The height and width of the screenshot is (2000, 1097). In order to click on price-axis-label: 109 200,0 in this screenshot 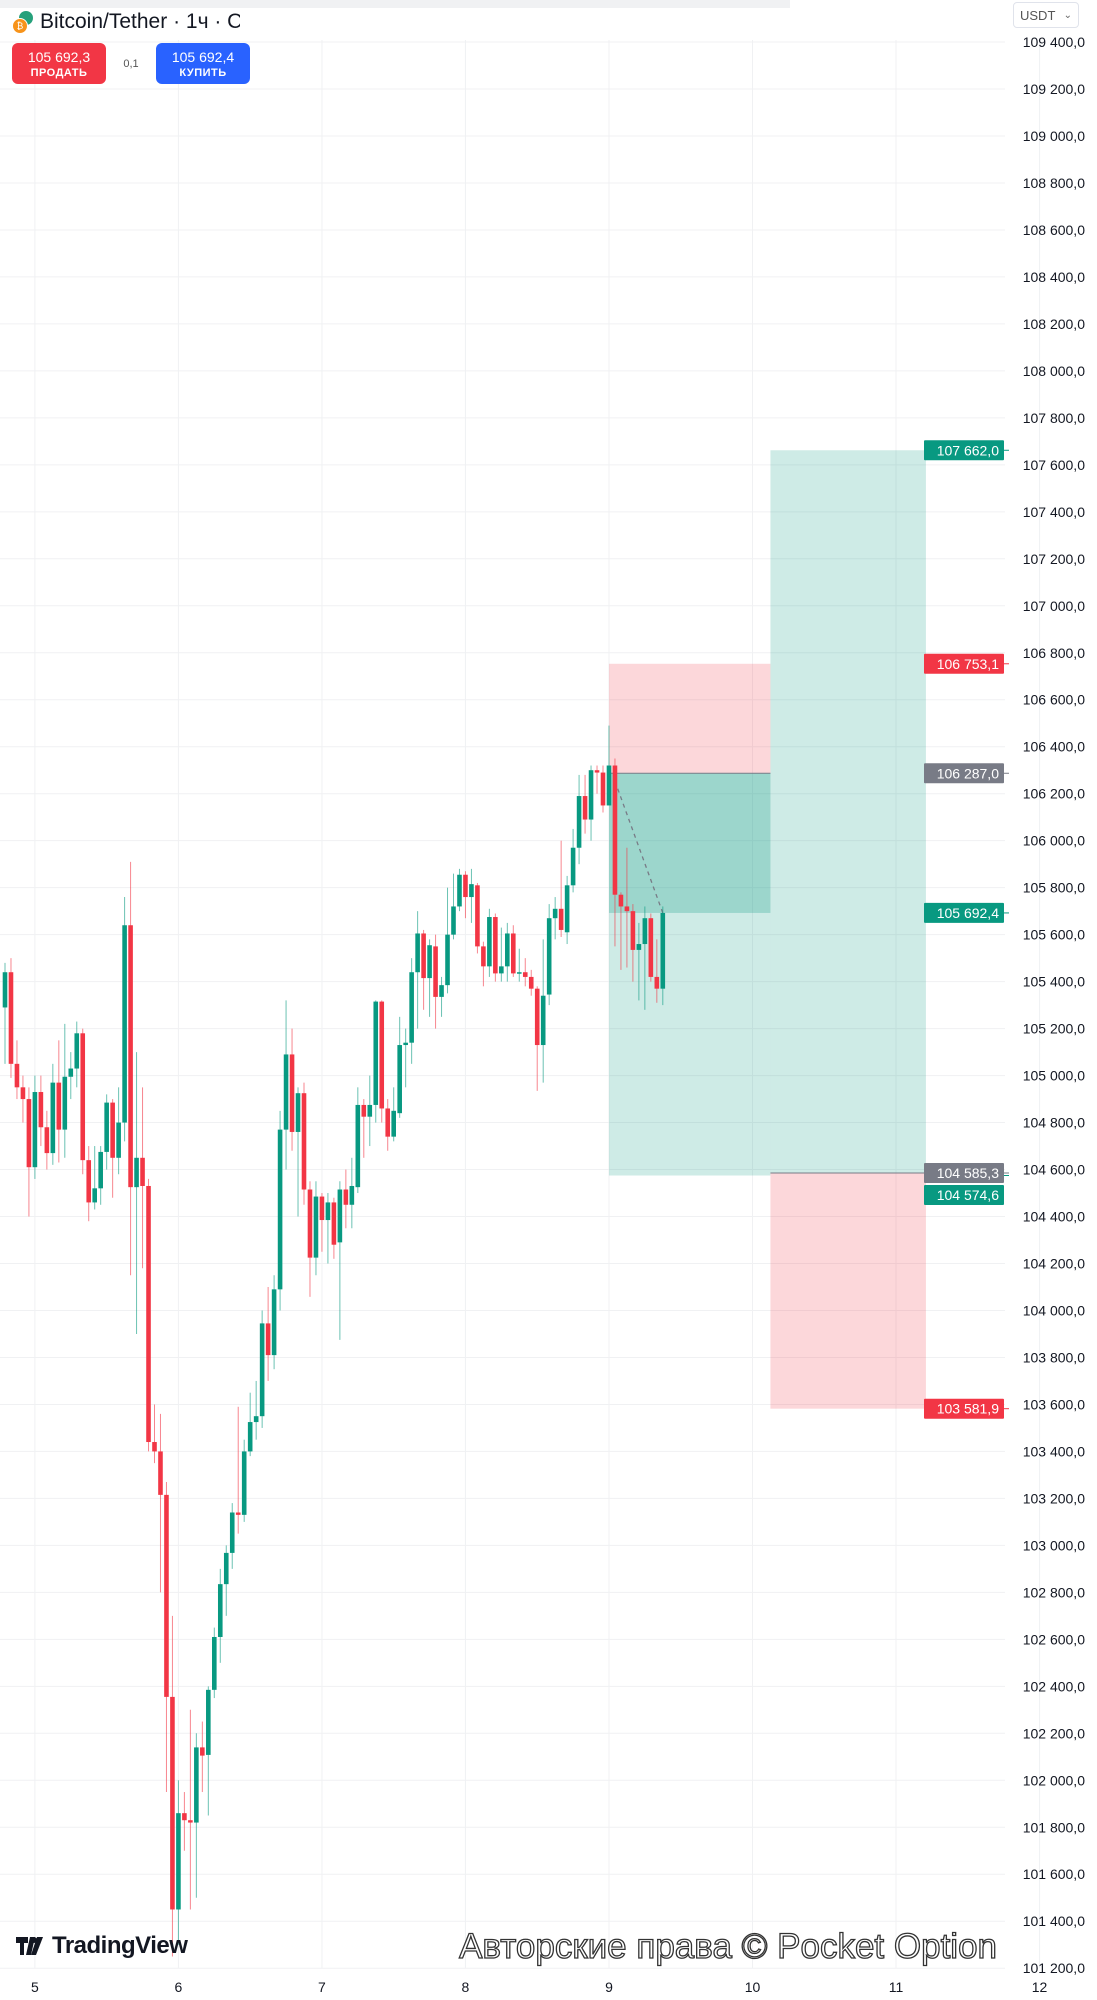, I will do `click(1054, 89)`.